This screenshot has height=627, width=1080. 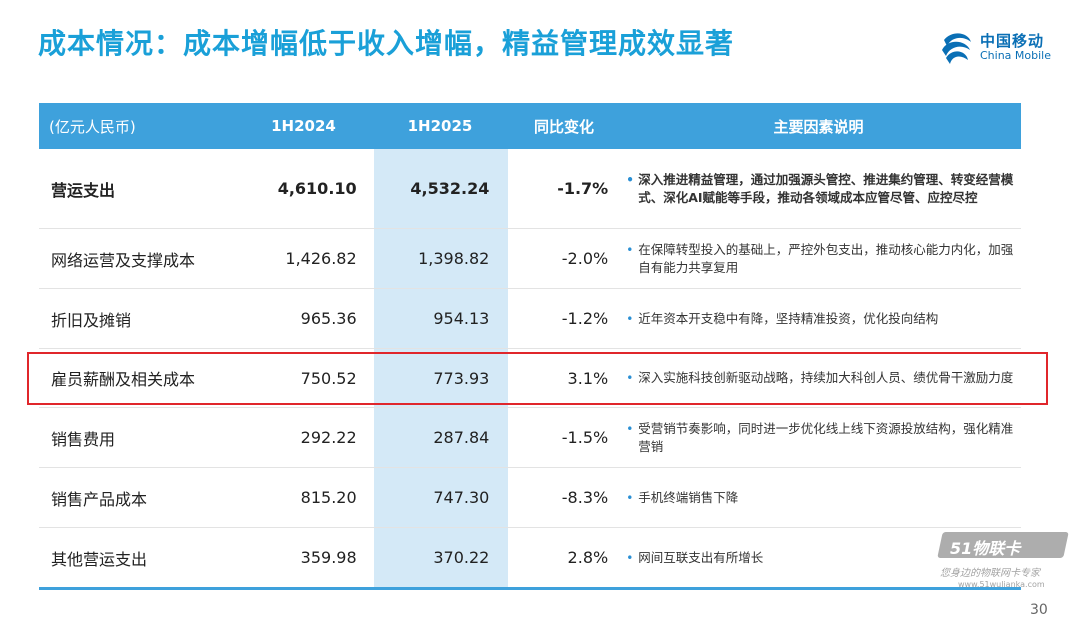 I want to click on table-header: (亿元人民币) 1H2024 1H2025 同比变化 主要因素说明, so click(x=530, y=126).